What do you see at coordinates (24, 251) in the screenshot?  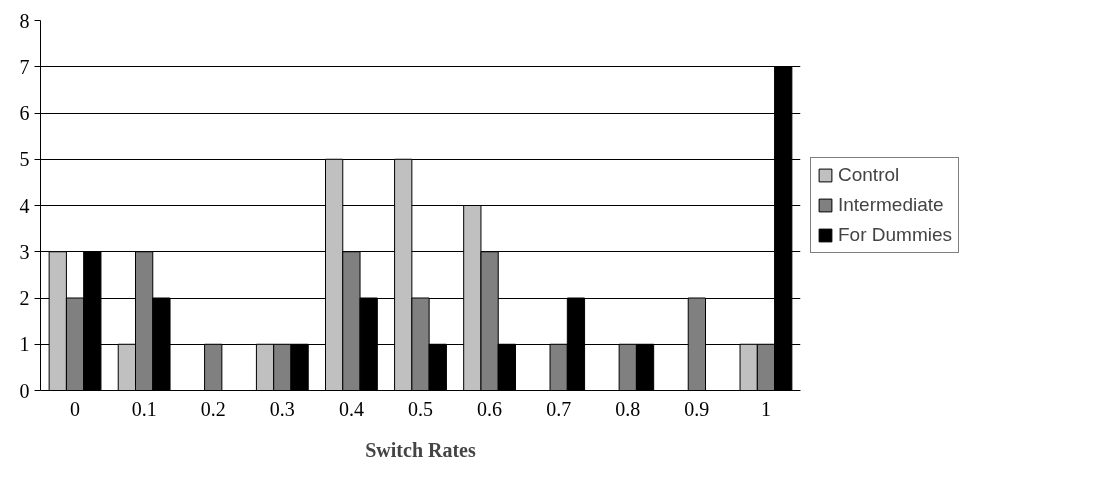 I see `y-tick-label: 3` at bounding box center [24, 251].